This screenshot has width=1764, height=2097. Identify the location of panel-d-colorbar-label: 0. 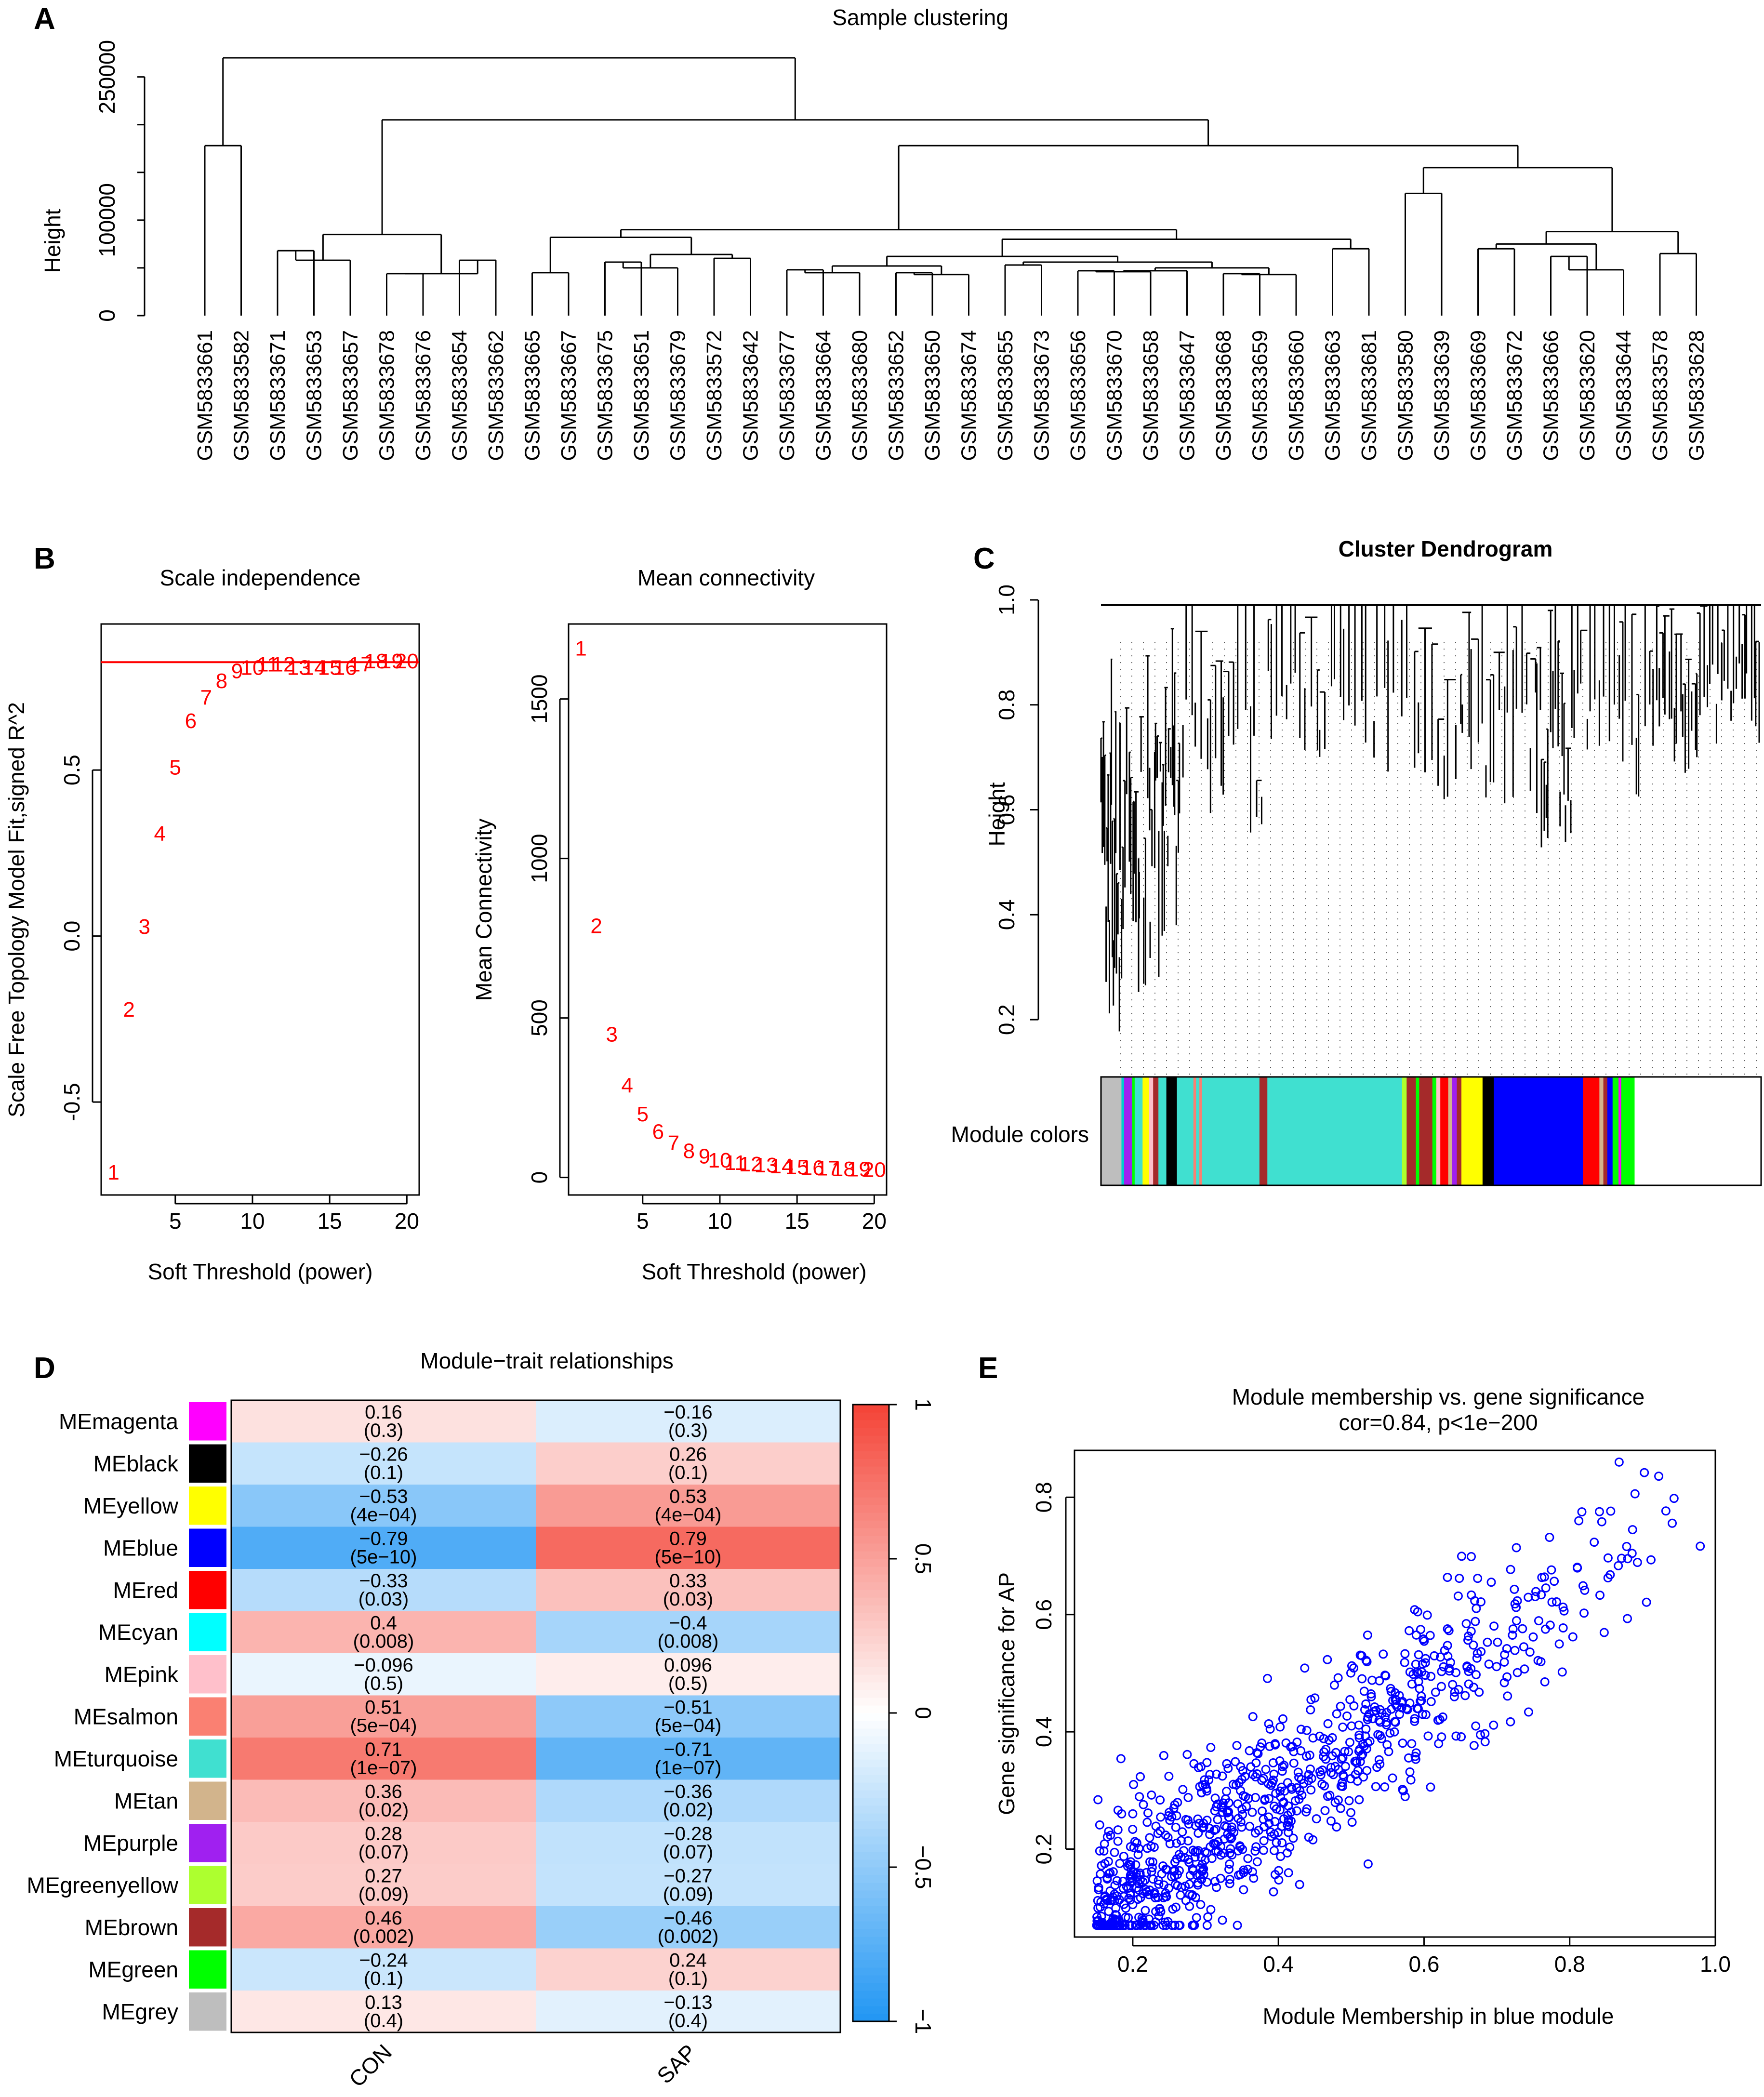
(924, 1713).